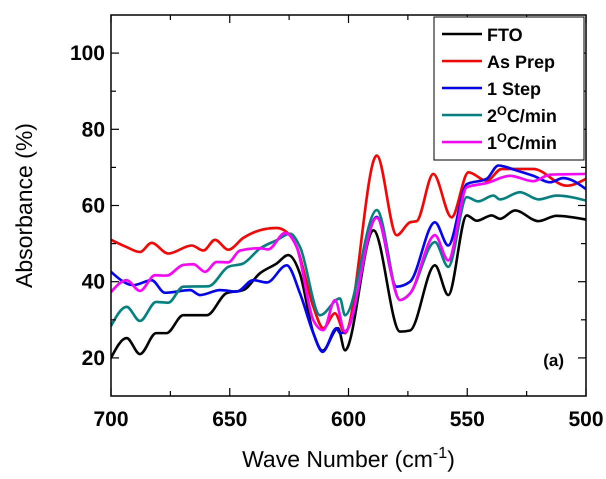 The height and width of the screenshot is (479, 606). Describe the element at coordinates (521, 62) in the screenshot. I see `legend-label: As Prep` at that location.